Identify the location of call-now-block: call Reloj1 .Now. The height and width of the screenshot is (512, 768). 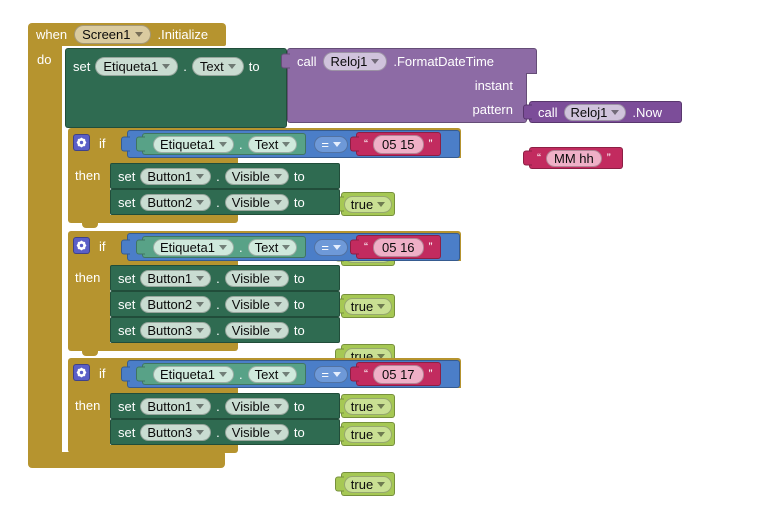
(605, 112).